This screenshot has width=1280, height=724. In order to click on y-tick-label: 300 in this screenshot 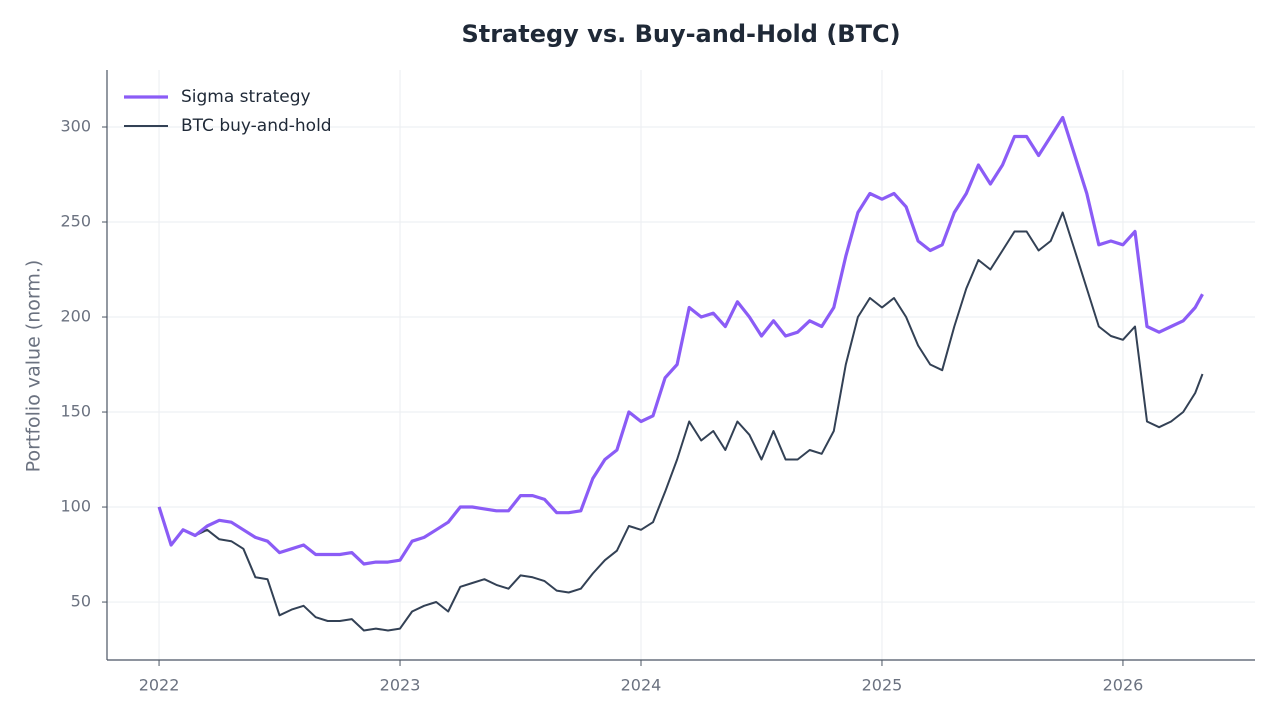, I will do `click(75, 126)`.